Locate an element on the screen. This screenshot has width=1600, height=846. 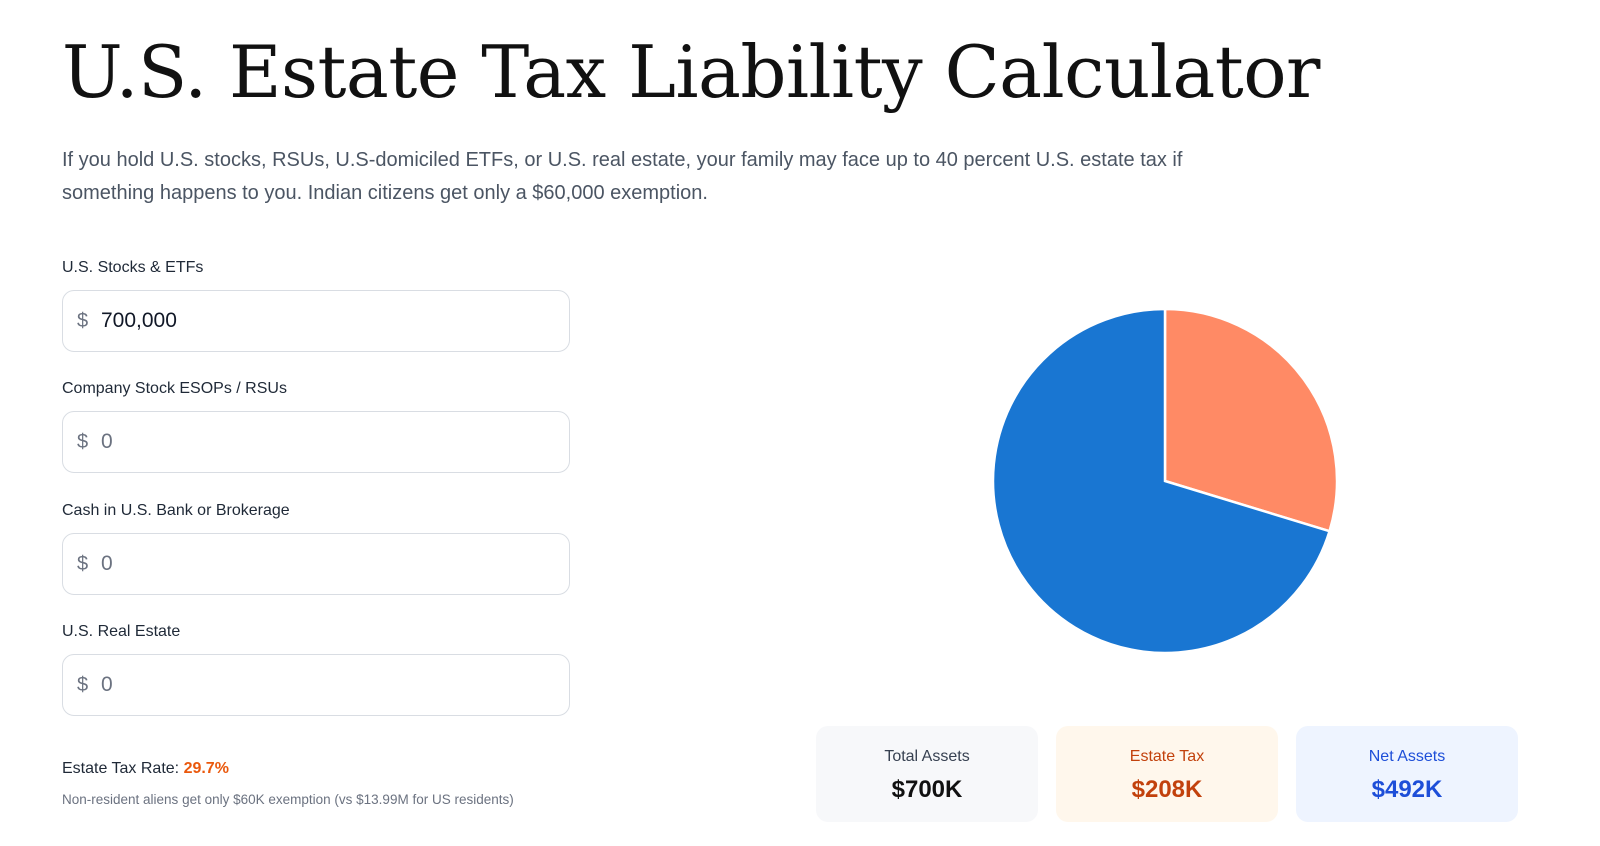
pie-slice-net-assets is located at coordinates (1161, 481).